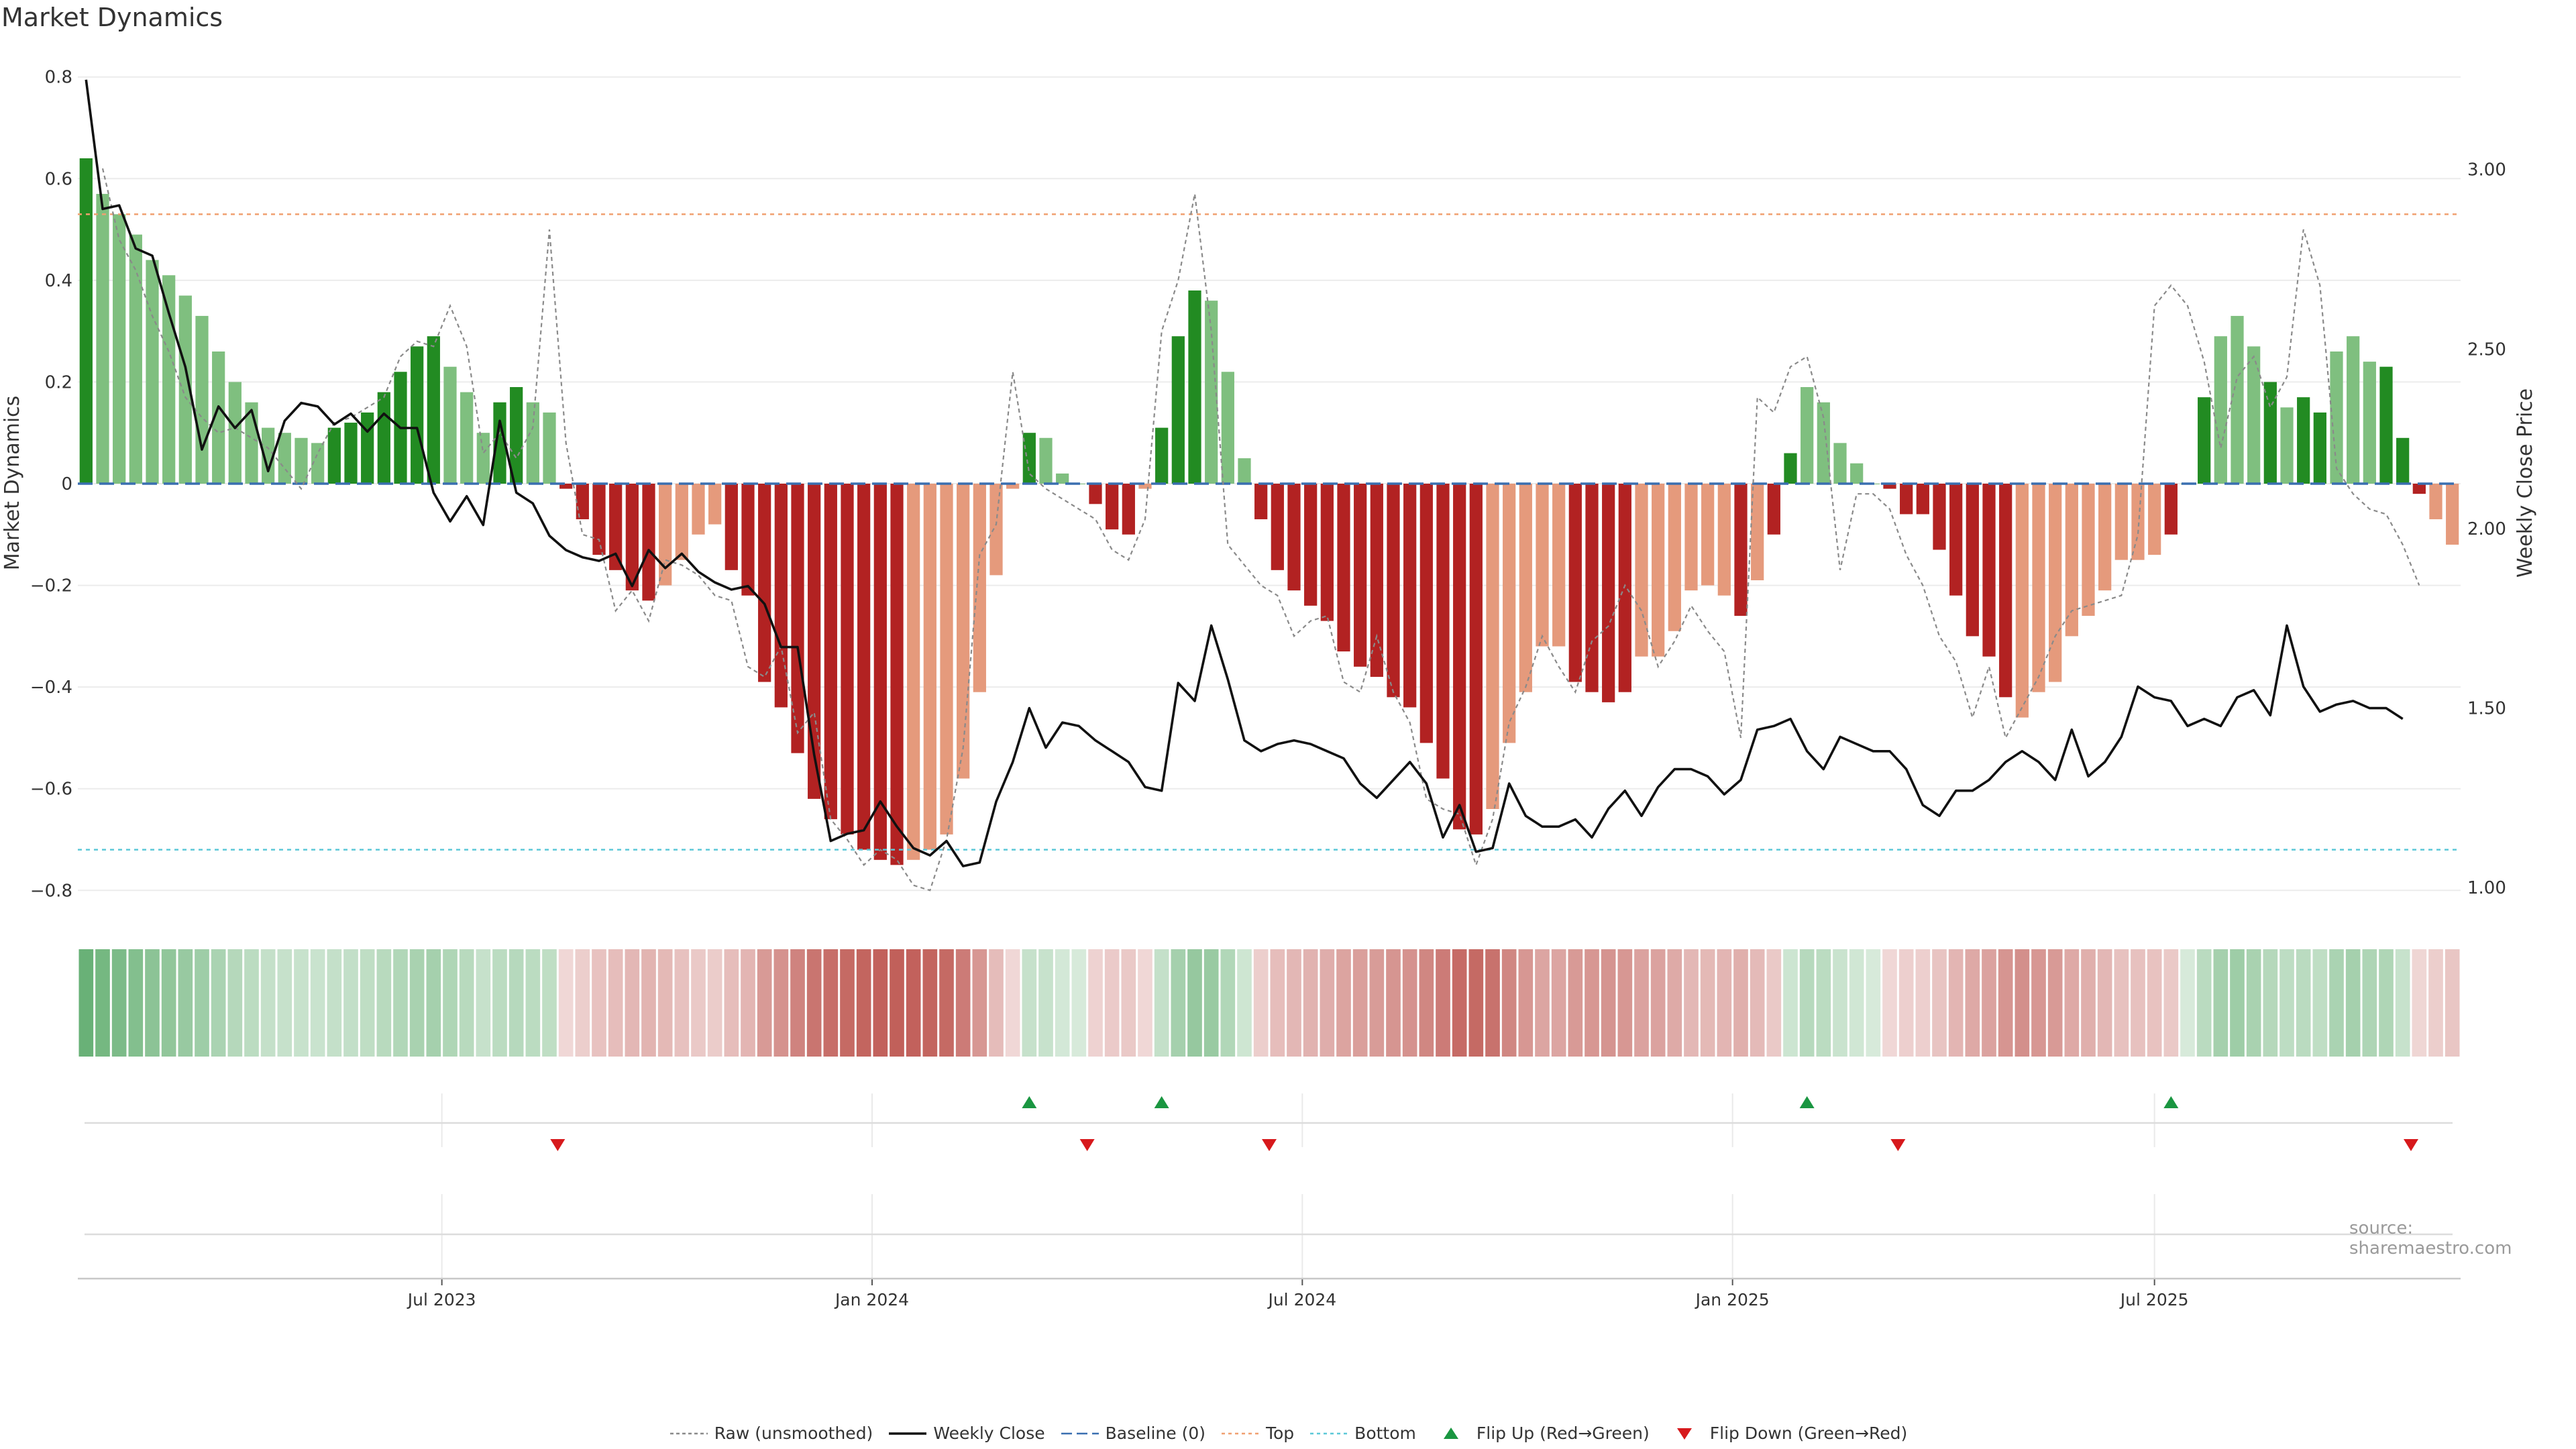 This screenshot has height=1449, width=2576. I want to click on y-tick-label: −0.6, so click(51, 790).